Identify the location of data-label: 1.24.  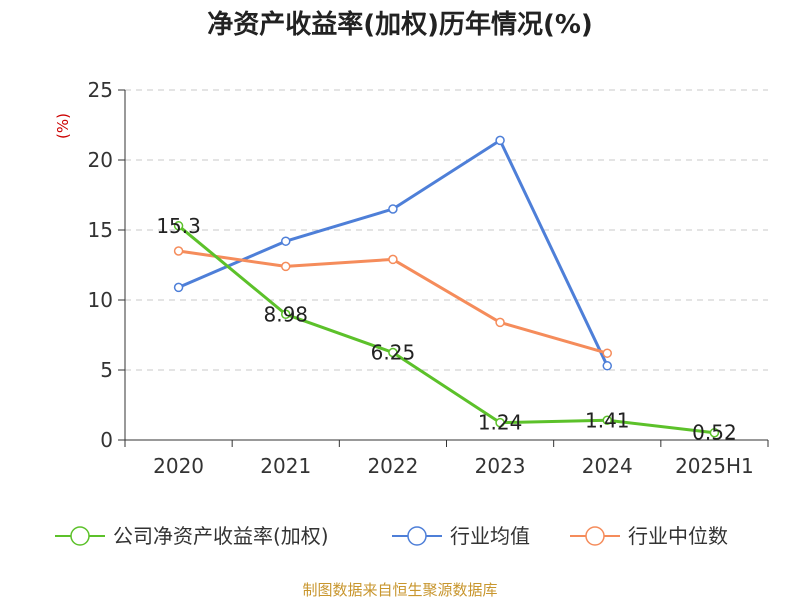
(500, 423).